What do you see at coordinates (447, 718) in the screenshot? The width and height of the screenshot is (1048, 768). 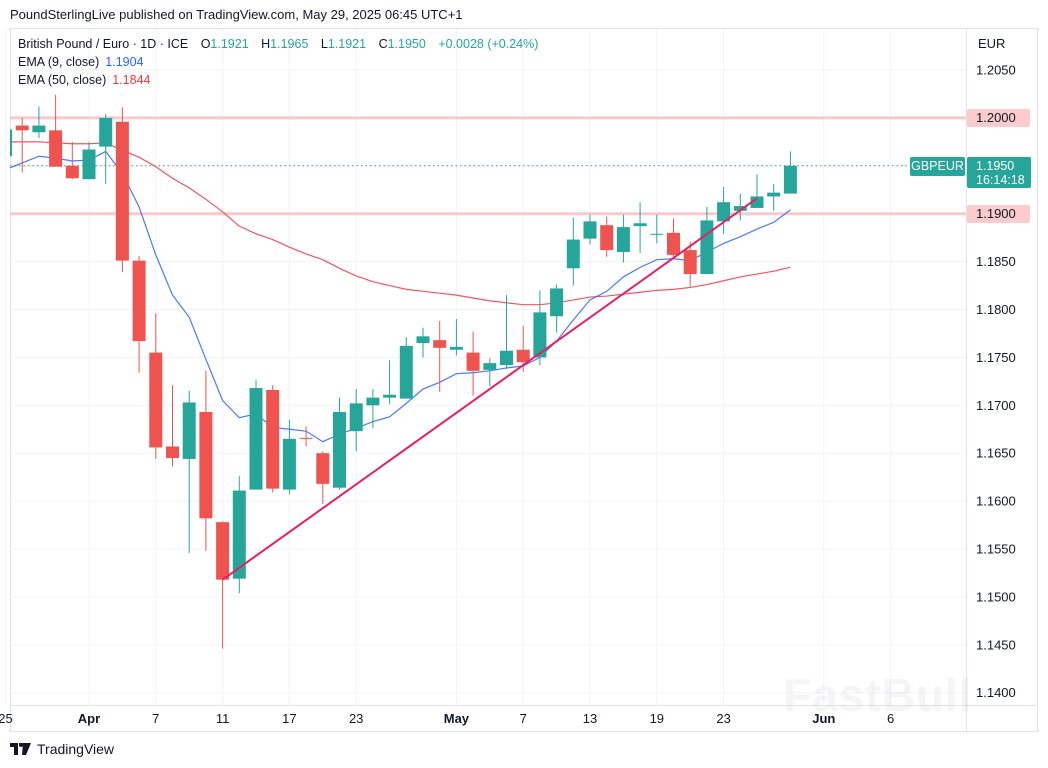 I see `time-axis: 25 Apr 7 11 17 23 May 7 13 19 23 Jun 6` at bounding box center [447, 718].